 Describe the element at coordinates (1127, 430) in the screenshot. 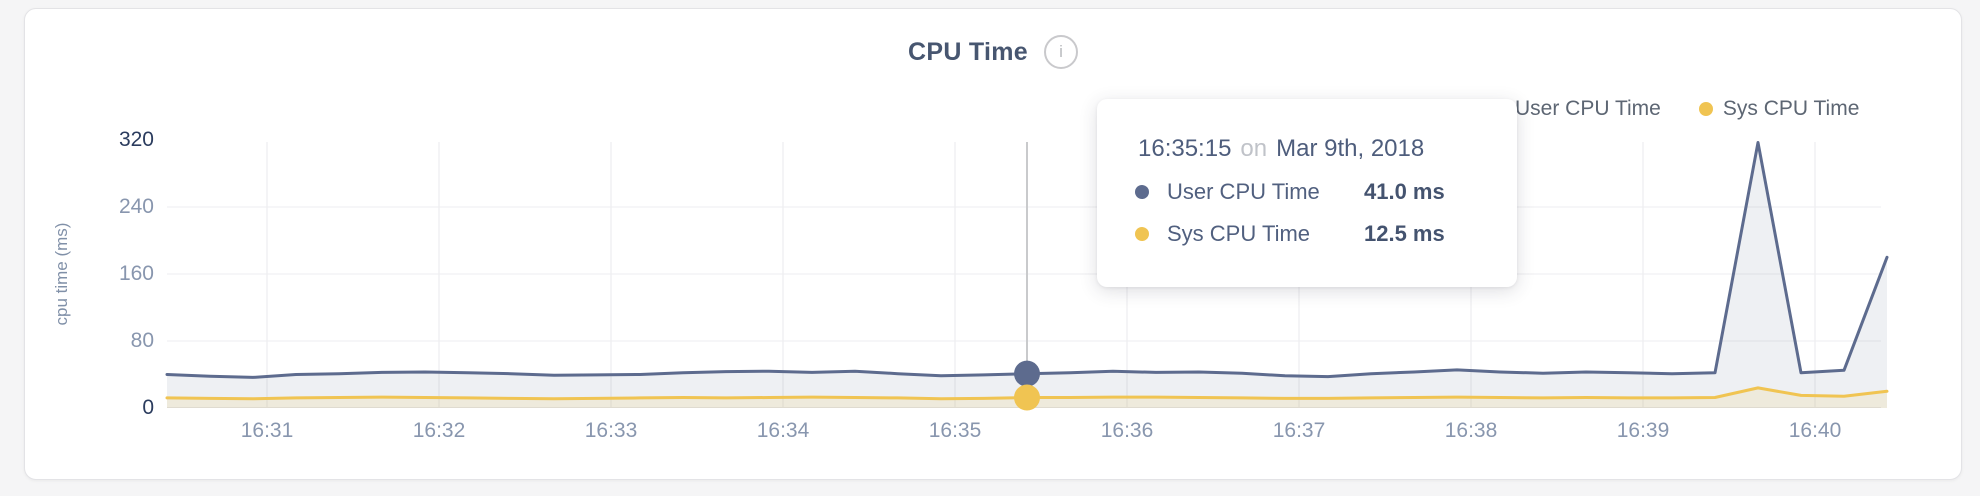

I see `x-tick-label: 16:36` at that location.